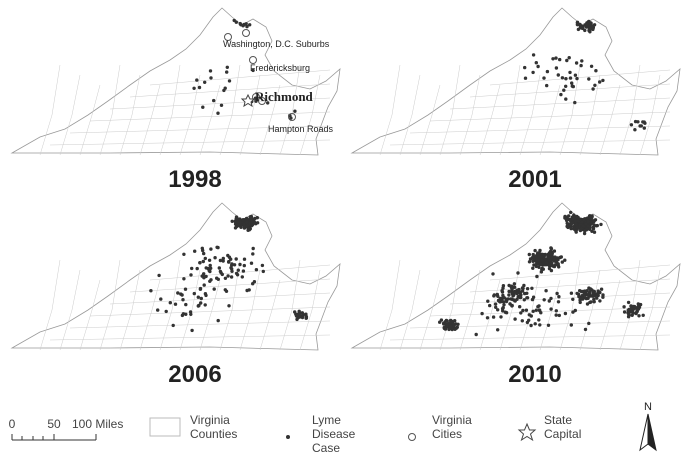  Describe the element at coordinates (292, 117) in the screenshot. I see `city-marker` at that location.